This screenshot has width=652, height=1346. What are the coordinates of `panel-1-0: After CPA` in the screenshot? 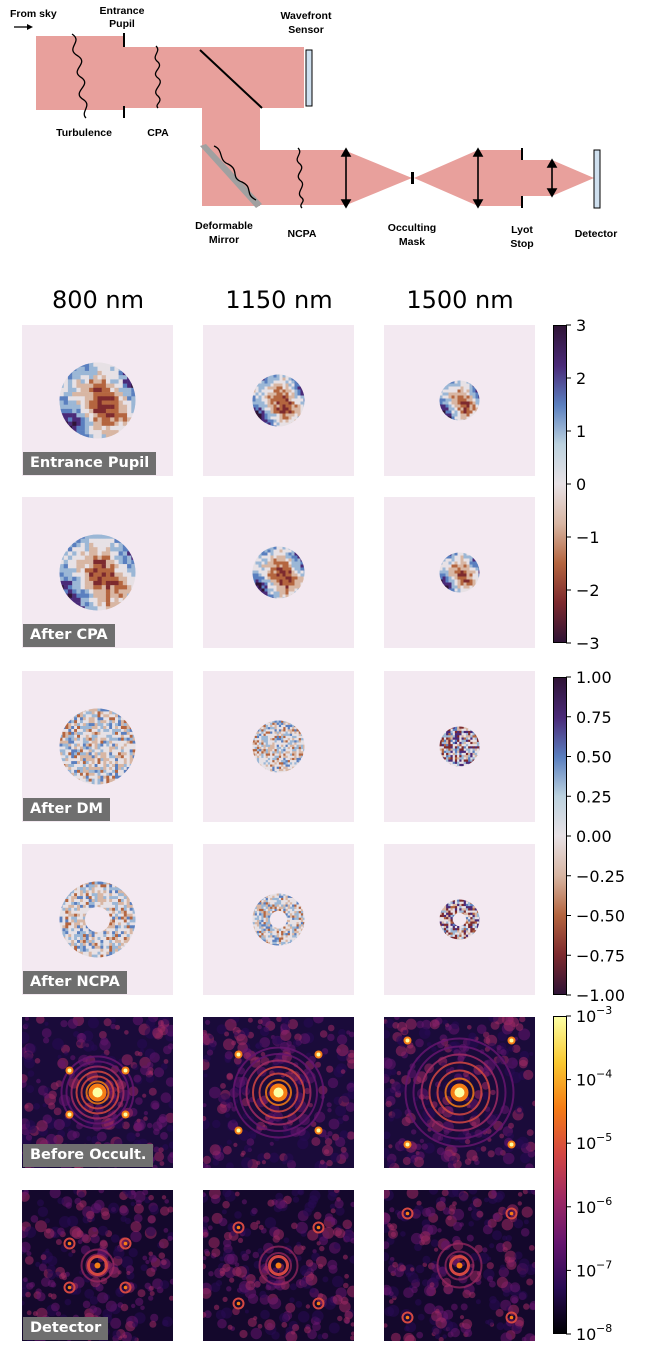 It's located at (97, 572).